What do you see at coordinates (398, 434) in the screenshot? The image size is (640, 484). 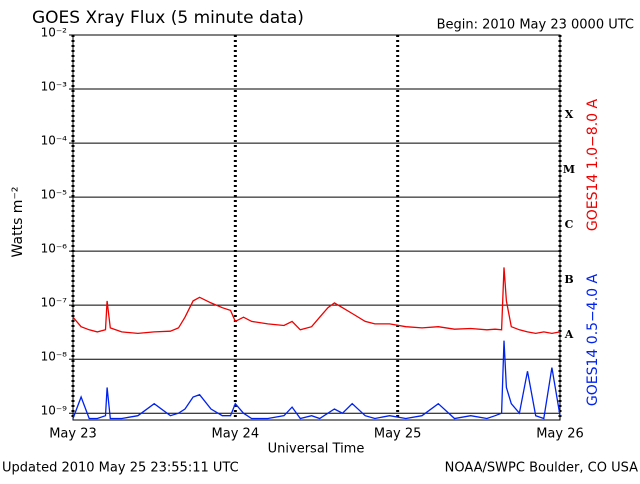 I see `x-tick-label: May 25` at bounding box center [398, 434].